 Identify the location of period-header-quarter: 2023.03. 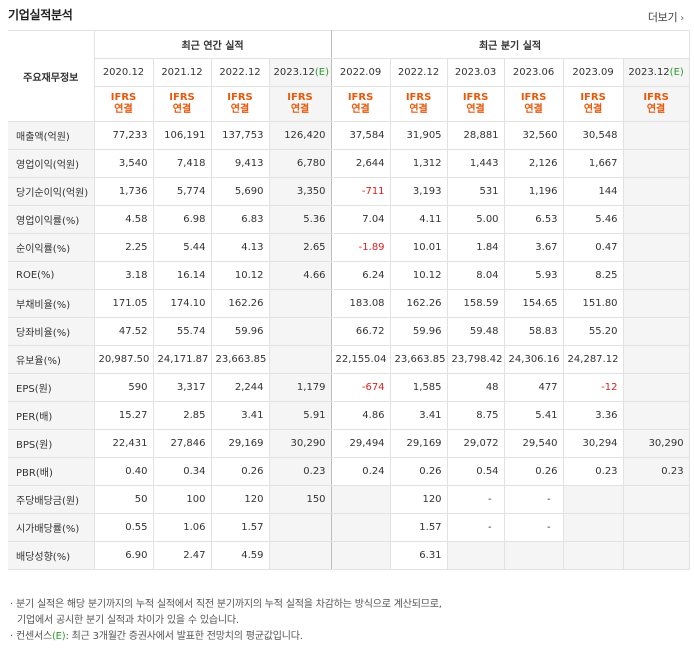
(475, 72).